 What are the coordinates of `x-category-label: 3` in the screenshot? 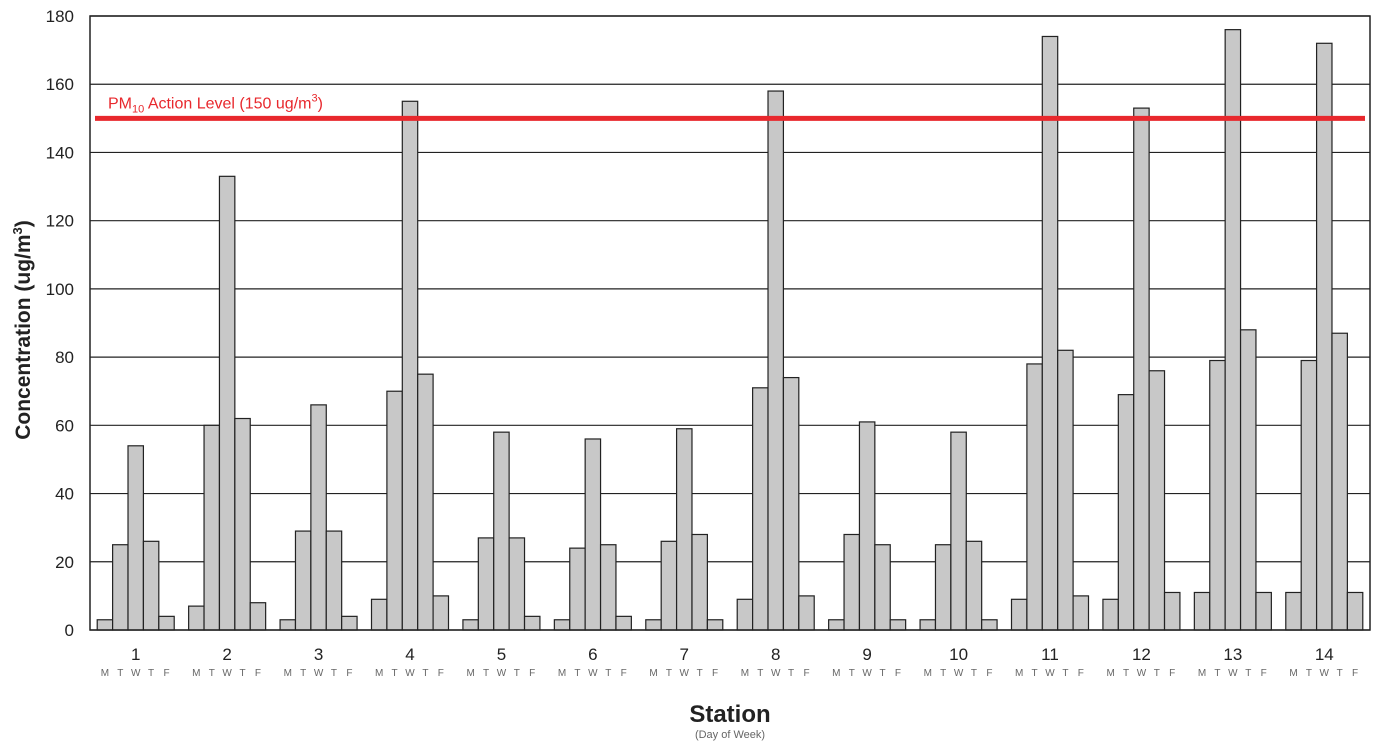 It's located at (318, 654).